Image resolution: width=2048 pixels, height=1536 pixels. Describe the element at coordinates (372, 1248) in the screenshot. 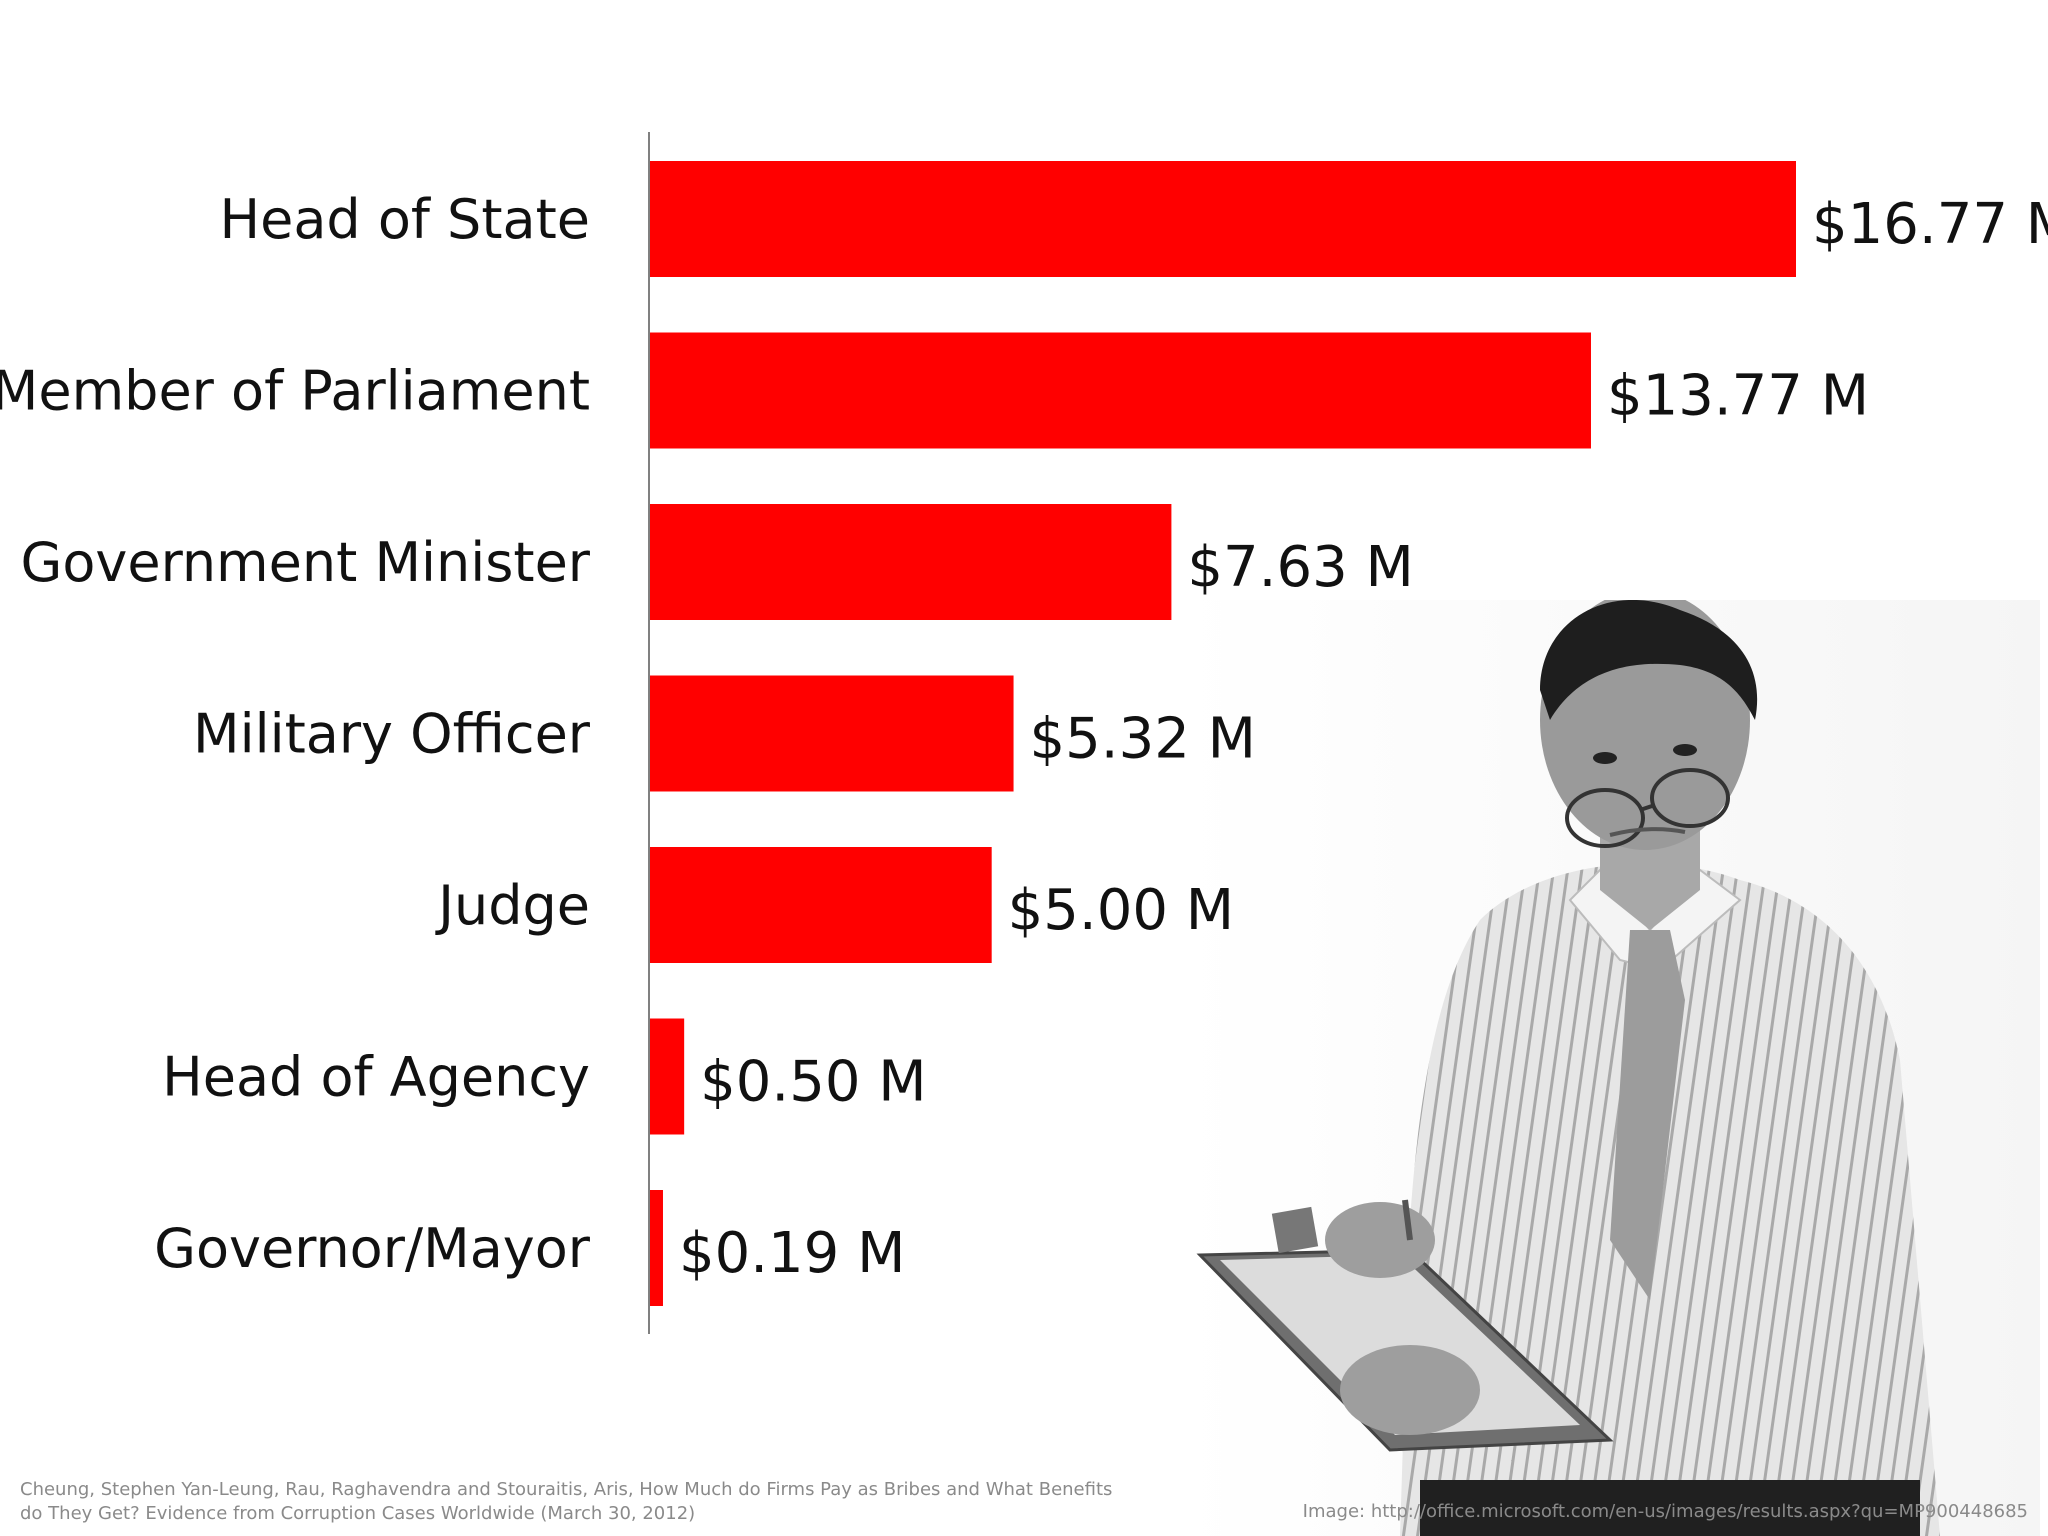

I see `category-label: Governor/Mayor` at that location.